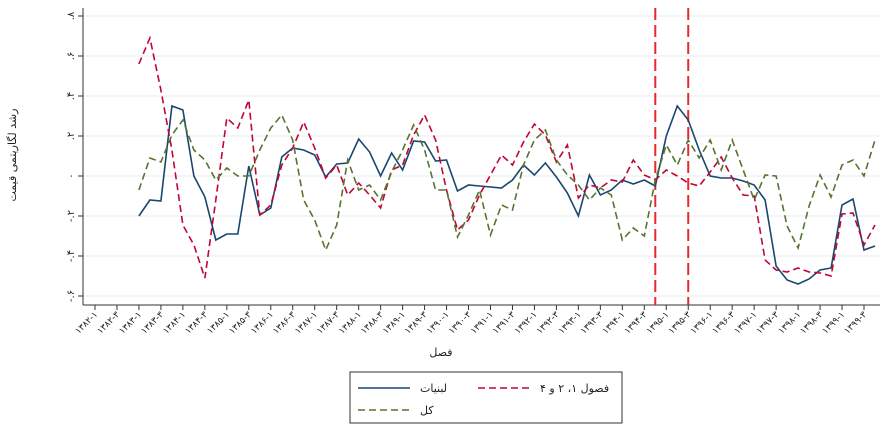  What do you see at coordinates (440, 352) in the screenshot?
I see `x-axis-title: فصل` at bounding box center [440, 352].